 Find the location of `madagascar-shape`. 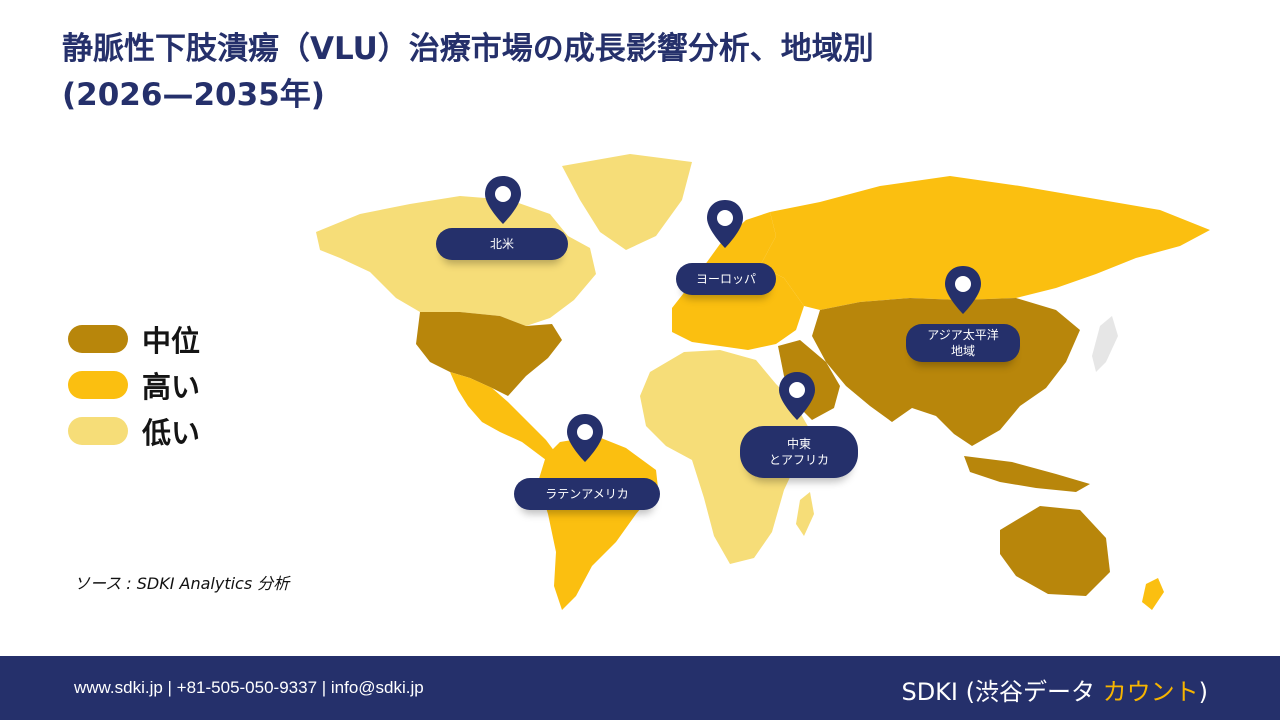

madagascar-shape is located at coordinates (805, 514).